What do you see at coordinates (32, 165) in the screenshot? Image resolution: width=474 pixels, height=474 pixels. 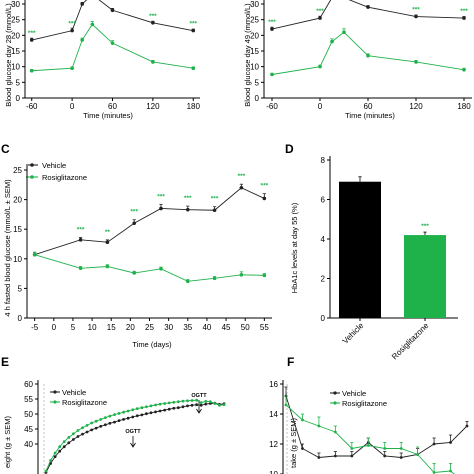 I see `legend-c-vehicle-marker` at bounding box center [32, 165].